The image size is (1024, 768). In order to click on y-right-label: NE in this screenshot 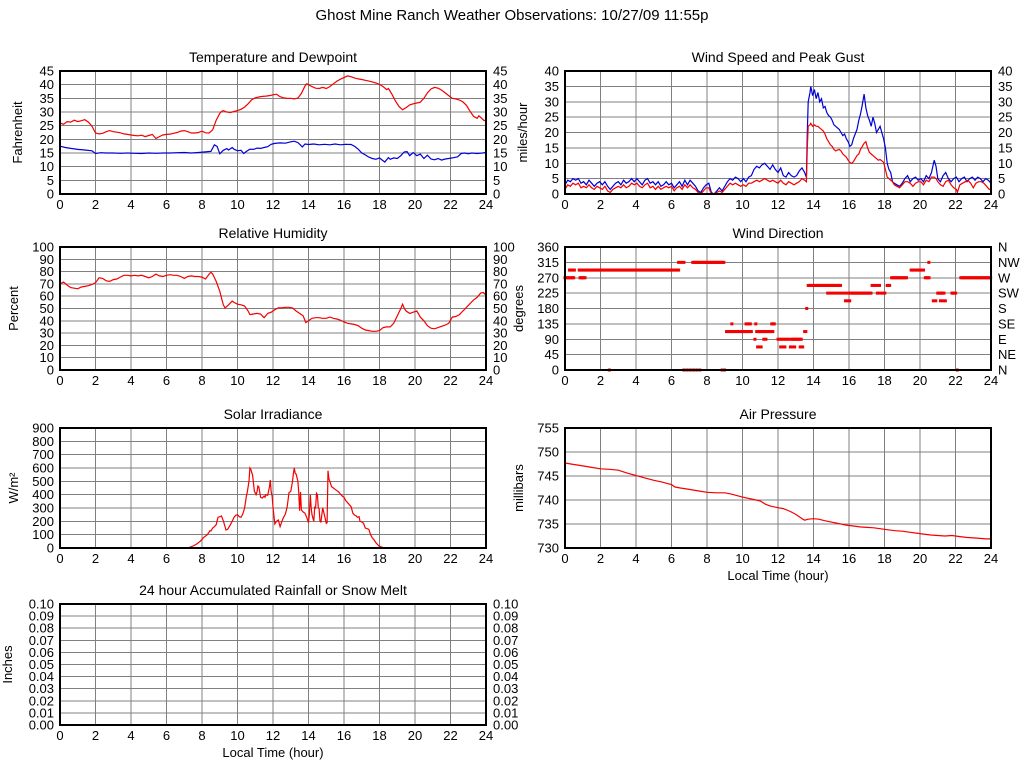, I will do `click(1007, 354)`.